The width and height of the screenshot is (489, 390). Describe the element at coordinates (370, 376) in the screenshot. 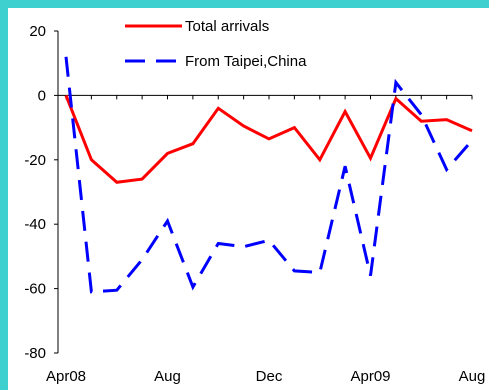

I see `x-tick-label: Apr09` at that location.